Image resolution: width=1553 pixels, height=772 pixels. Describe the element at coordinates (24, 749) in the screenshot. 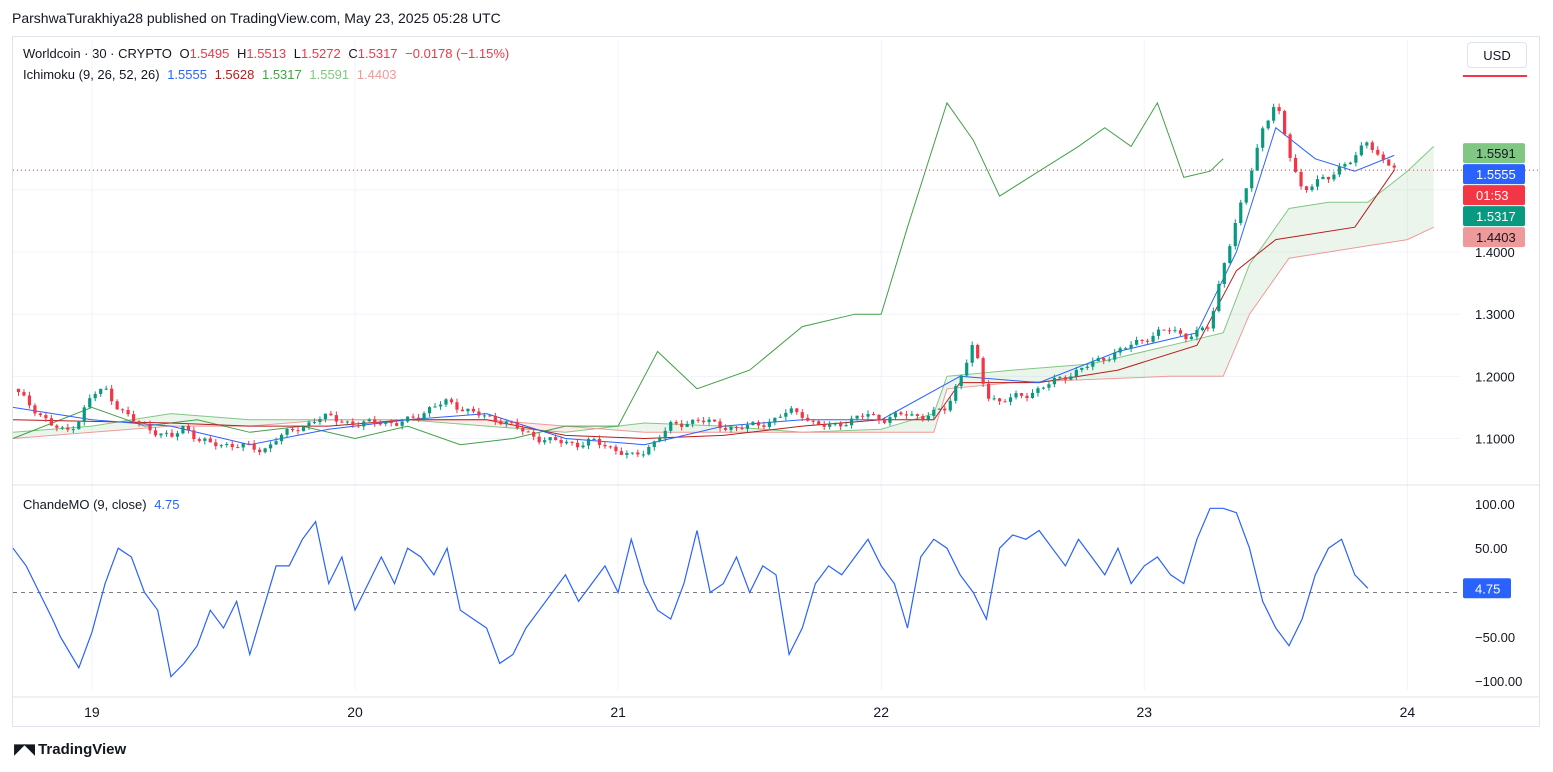

I see `tradingview-logo-icon: ◤◥` at that location.